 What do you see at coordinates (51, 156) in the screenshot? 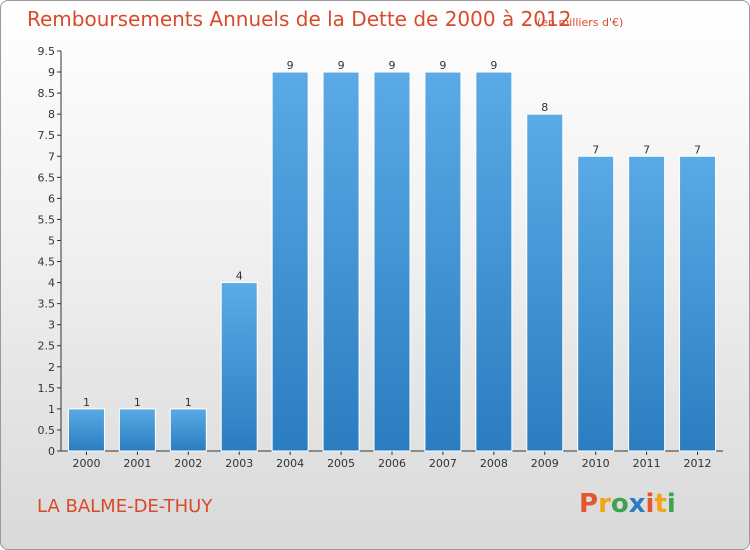
I see `y-tick-label: 7` at bounding box center [51, 156].